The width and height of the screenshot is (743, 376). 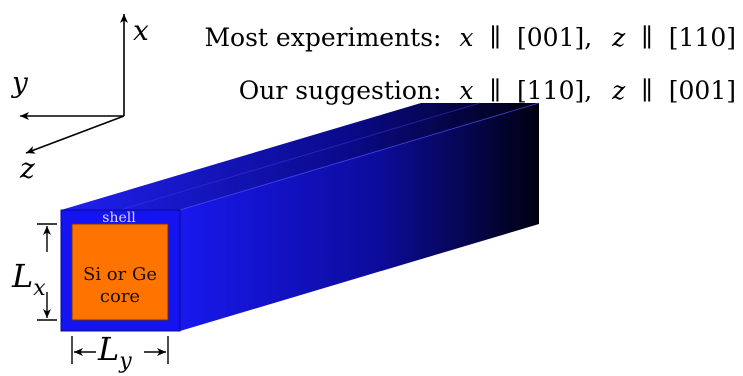 I want to click on line2-dir-z: [001], so click(x=702, y=90).